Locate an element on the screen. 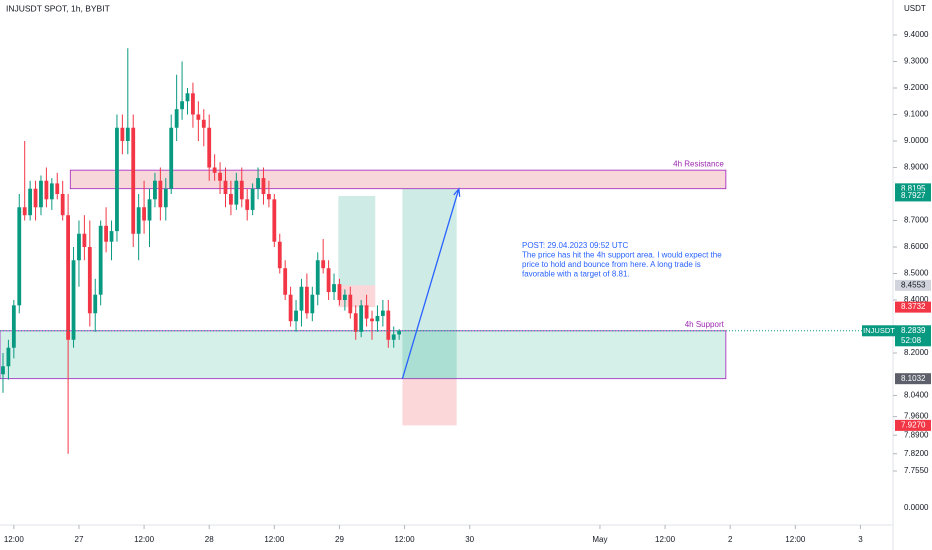 Image resolution: width=932 pixels, height=550 pixels. bottom-axis-label: 0.0000 is located at coordinates (916, 507).